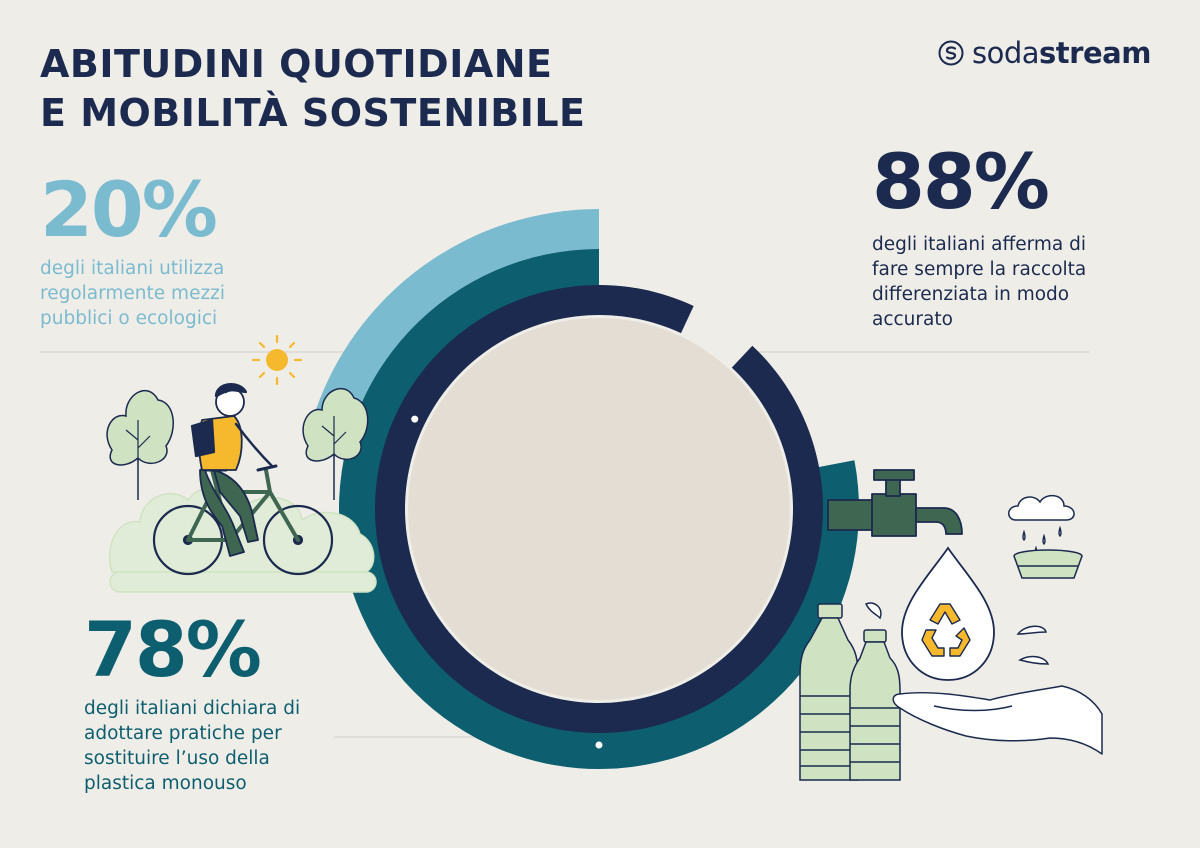 This screenshot has width=1200, height=848. What do you see at coordinates (1048, 564) in the screenshot?
I see `bowl-icon` at bounding box center [1048, 564].